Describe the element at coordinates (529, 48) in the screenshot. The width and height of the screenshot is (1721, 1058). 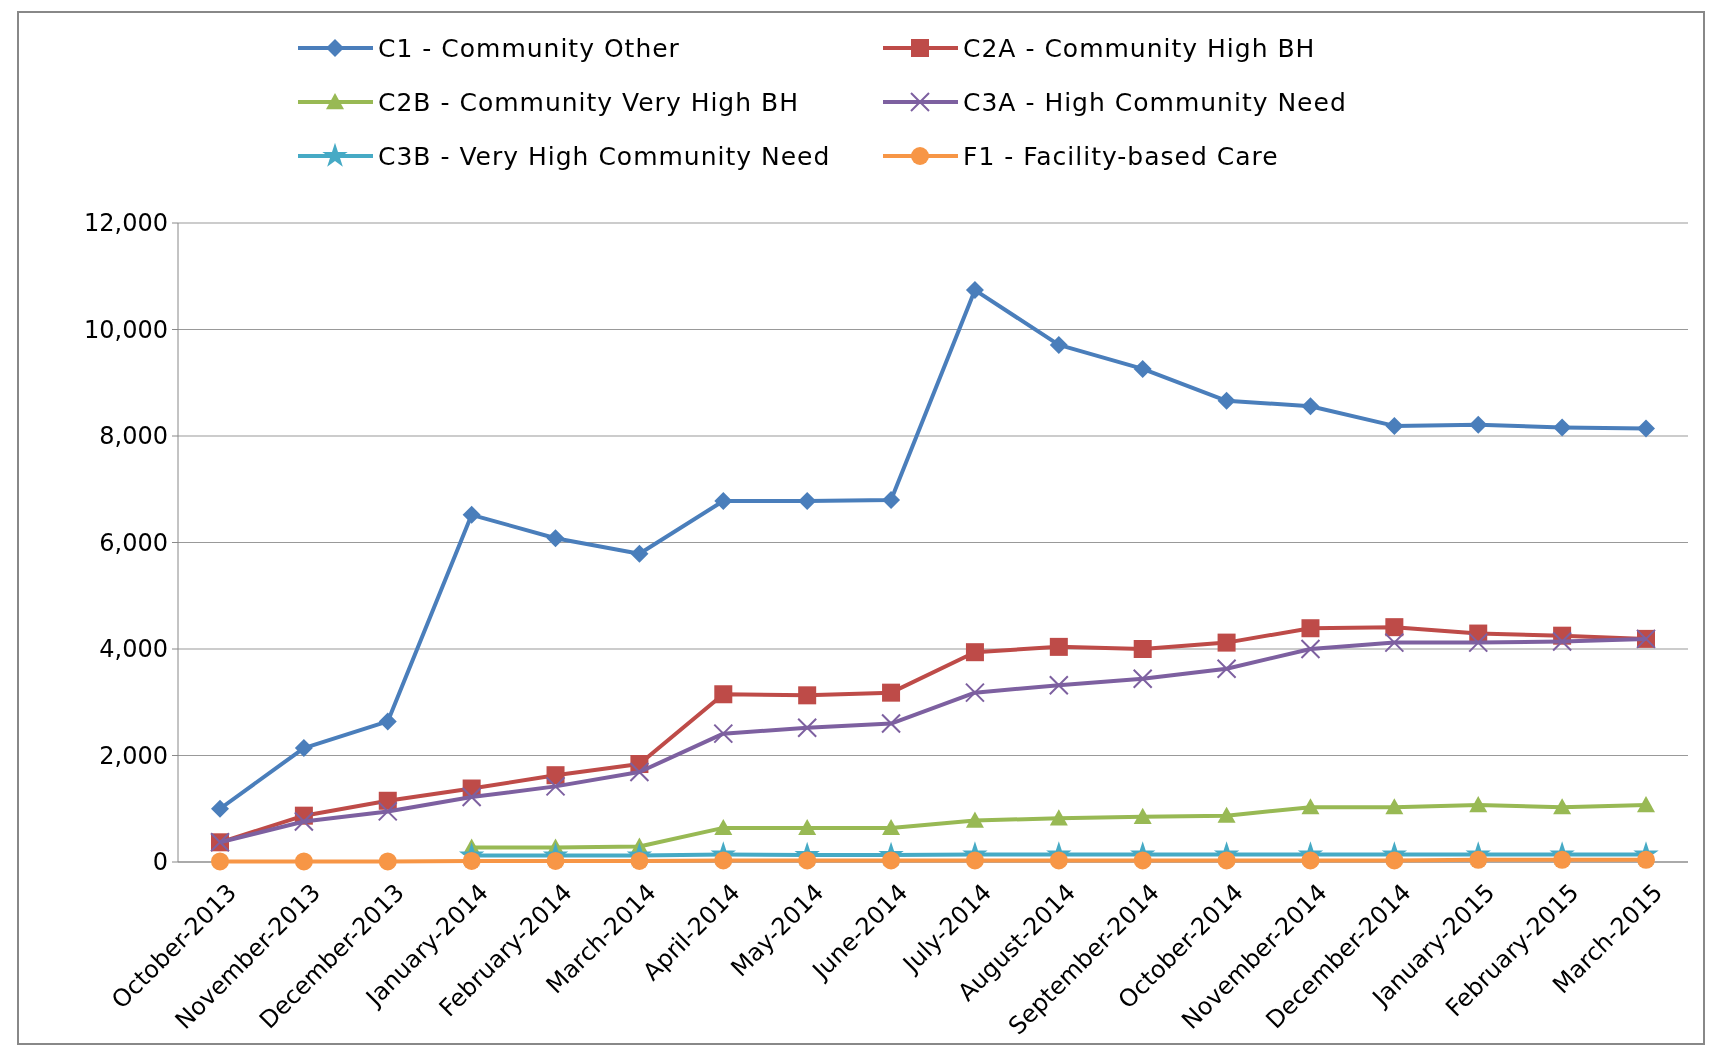
I see `legend-label: C1 - Community Other` at that location.